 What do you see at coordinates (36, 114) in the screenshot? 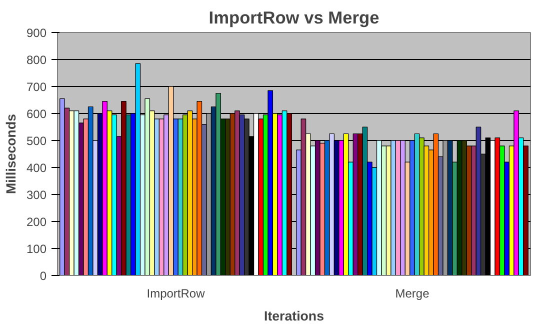
I see `y-tick-label: 600` at bounding box center [36, 114].